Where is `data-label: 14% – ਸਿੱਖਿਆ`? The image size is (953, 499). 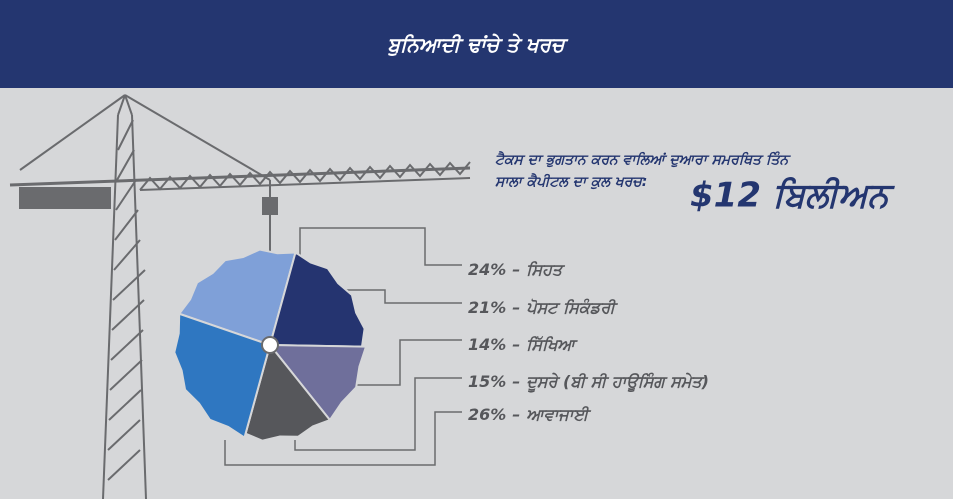
data-label: 14% – ਸਿੱਖਿਆ is located at coordinates (523, 344).